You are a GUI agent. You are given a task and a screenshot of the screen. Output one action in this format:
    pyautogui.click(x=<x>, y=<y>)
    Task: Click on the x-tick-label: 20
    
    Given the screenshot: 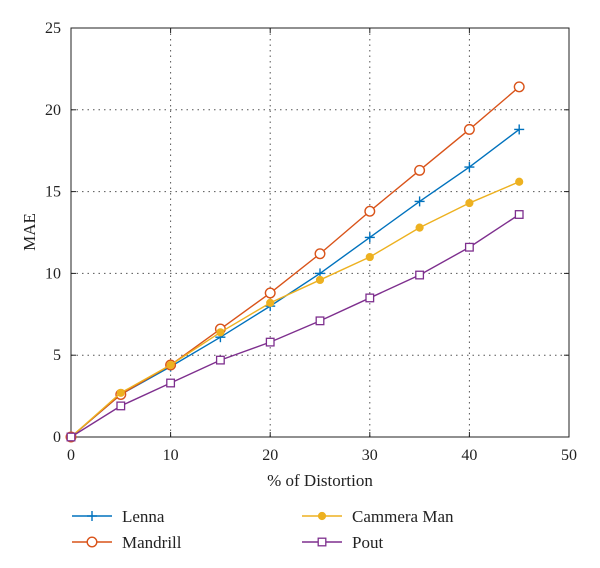 What is the action you would take?
    pyautogui.click(x=270, y=455)
    